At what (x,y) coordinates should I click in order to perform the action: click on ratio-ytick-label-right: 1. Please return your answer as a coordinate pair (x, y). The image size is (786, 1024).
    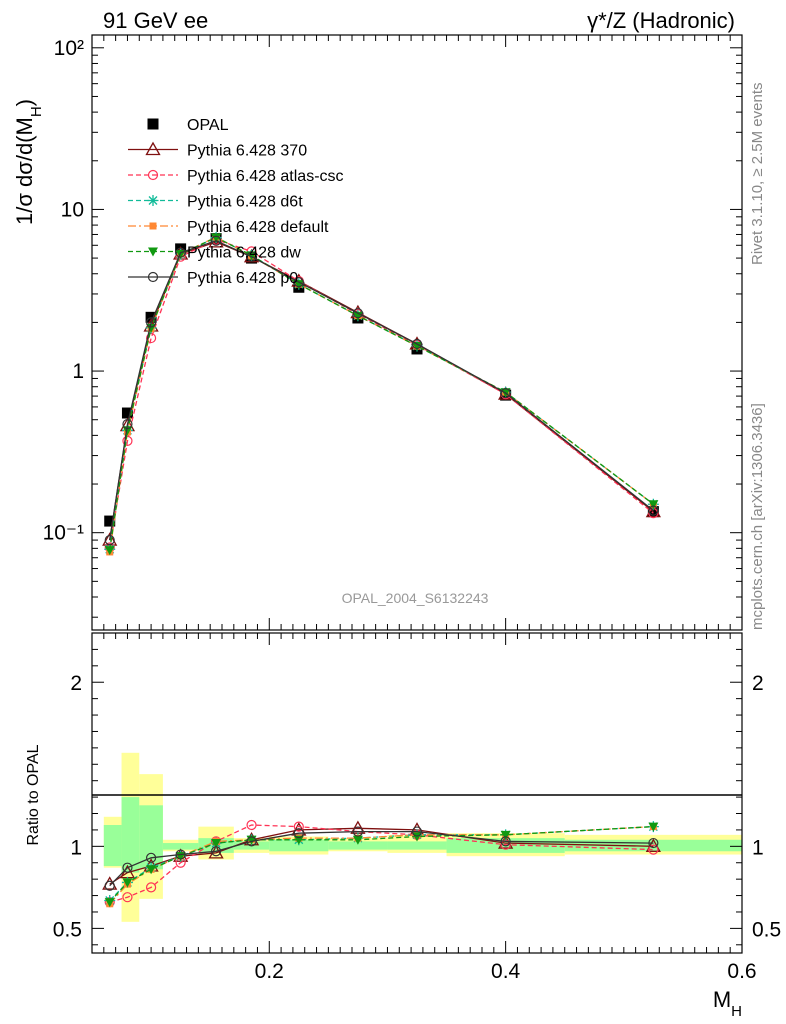
    Looking at the image, I should click on (758, 847).